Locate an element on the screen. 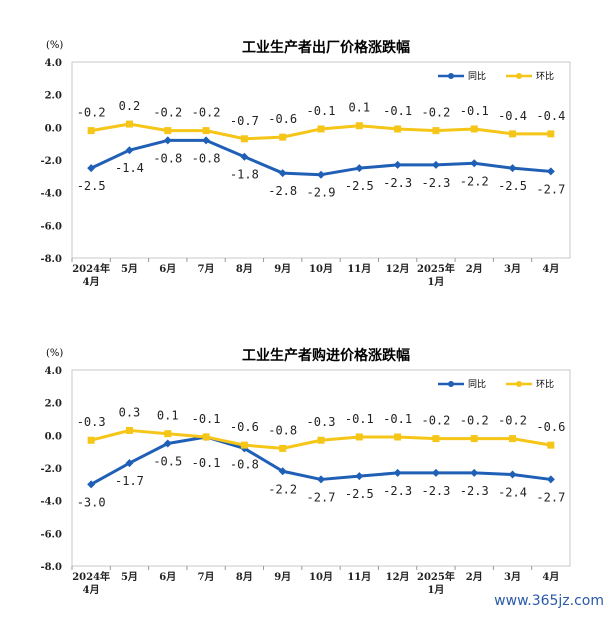 The height and width of the screenshot is (617, 612). data-label: -0.8 is located at coordinates (244, 464).